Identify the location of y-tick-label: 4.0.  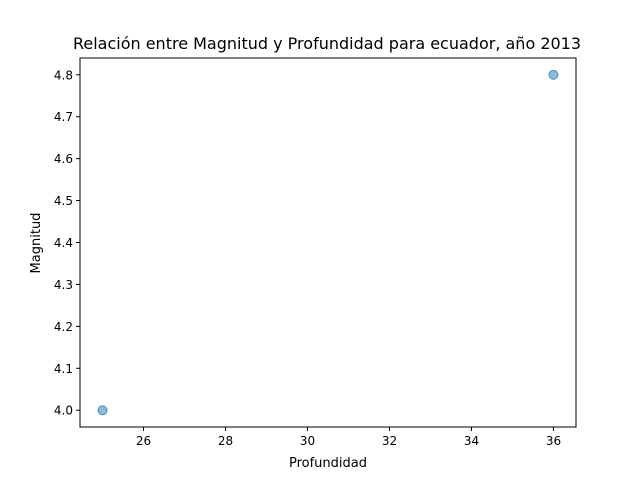
(63, 411).